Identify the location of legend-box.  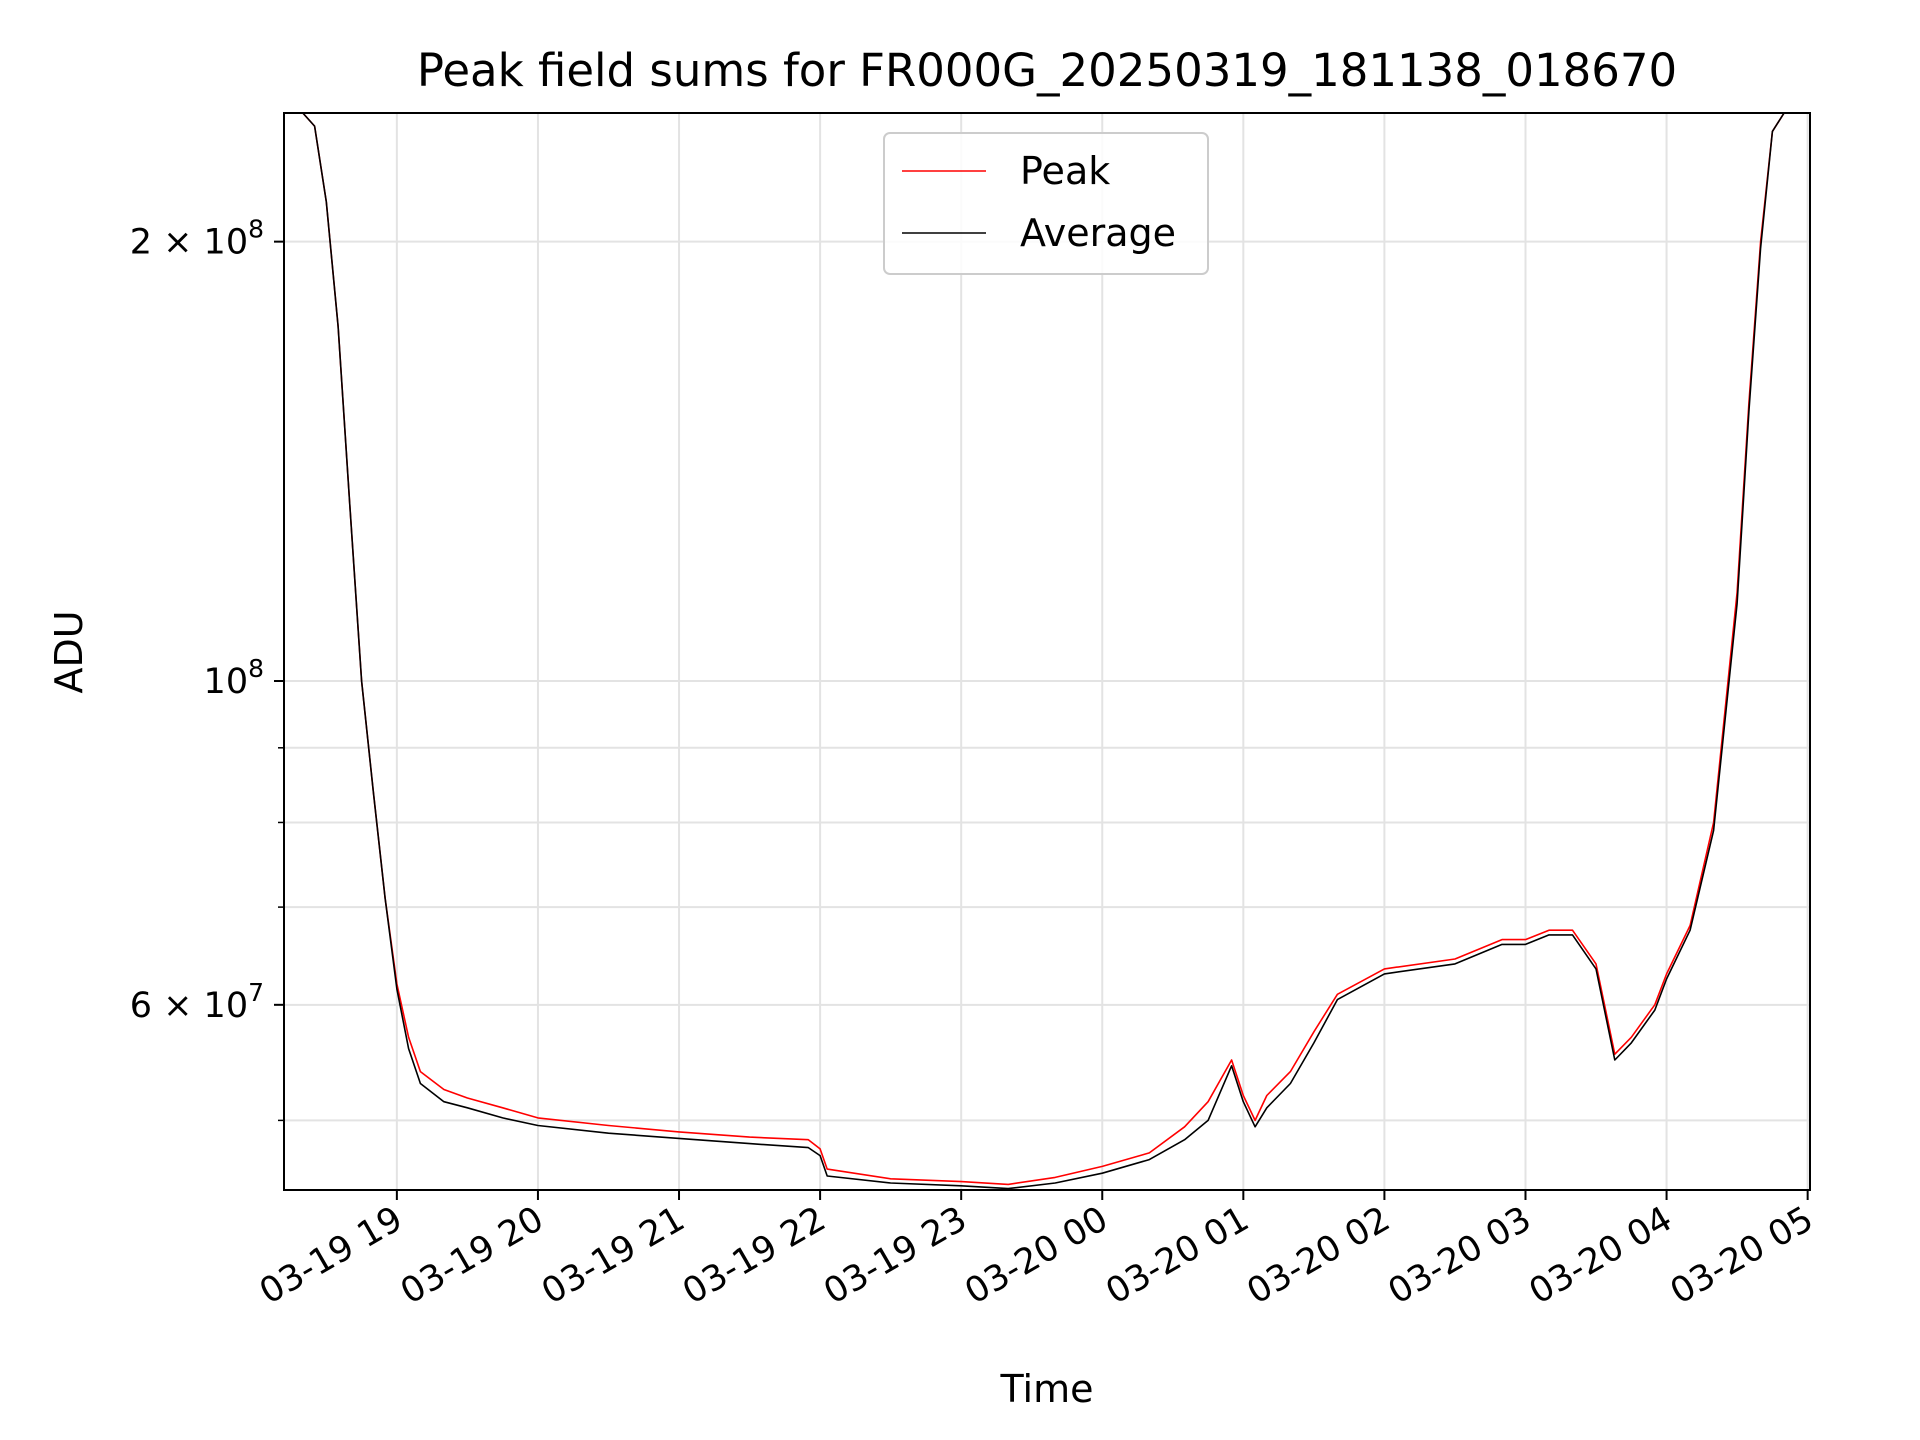
(1046, 203).